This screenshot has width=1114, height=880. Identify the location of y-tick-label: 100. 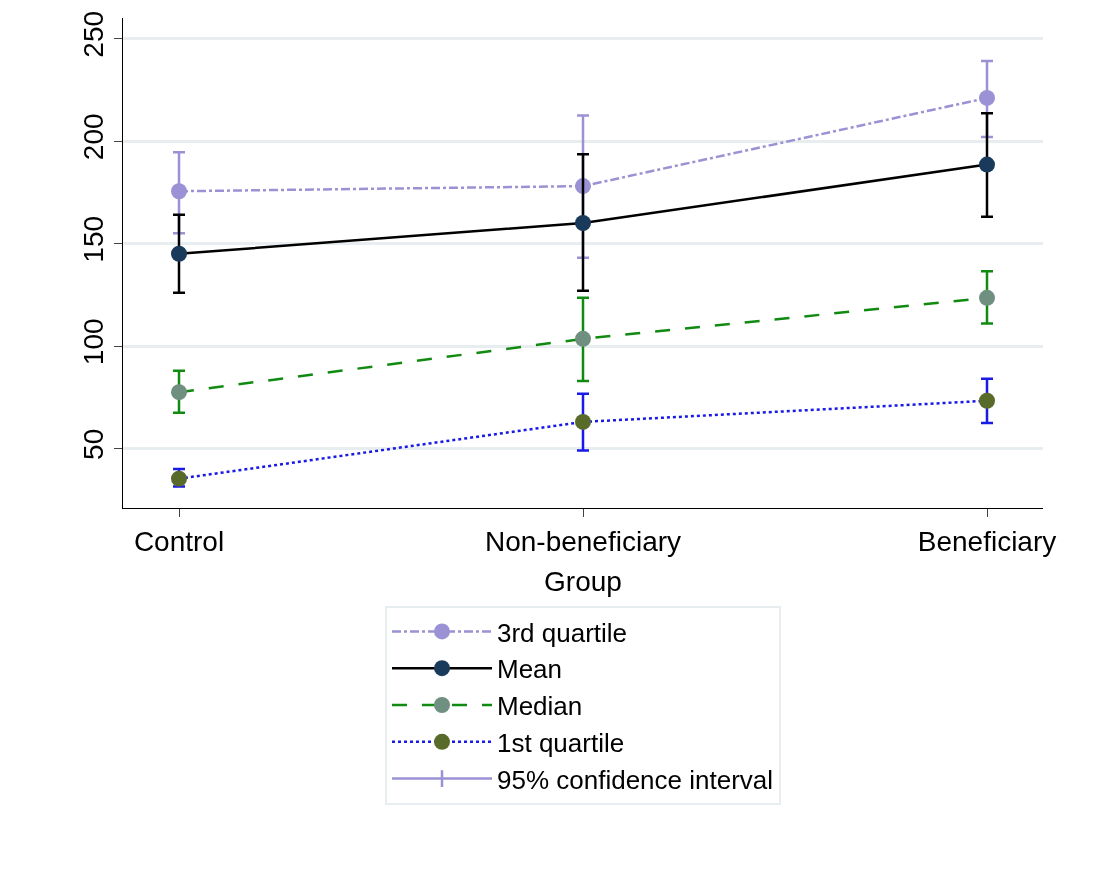
(93, 342).